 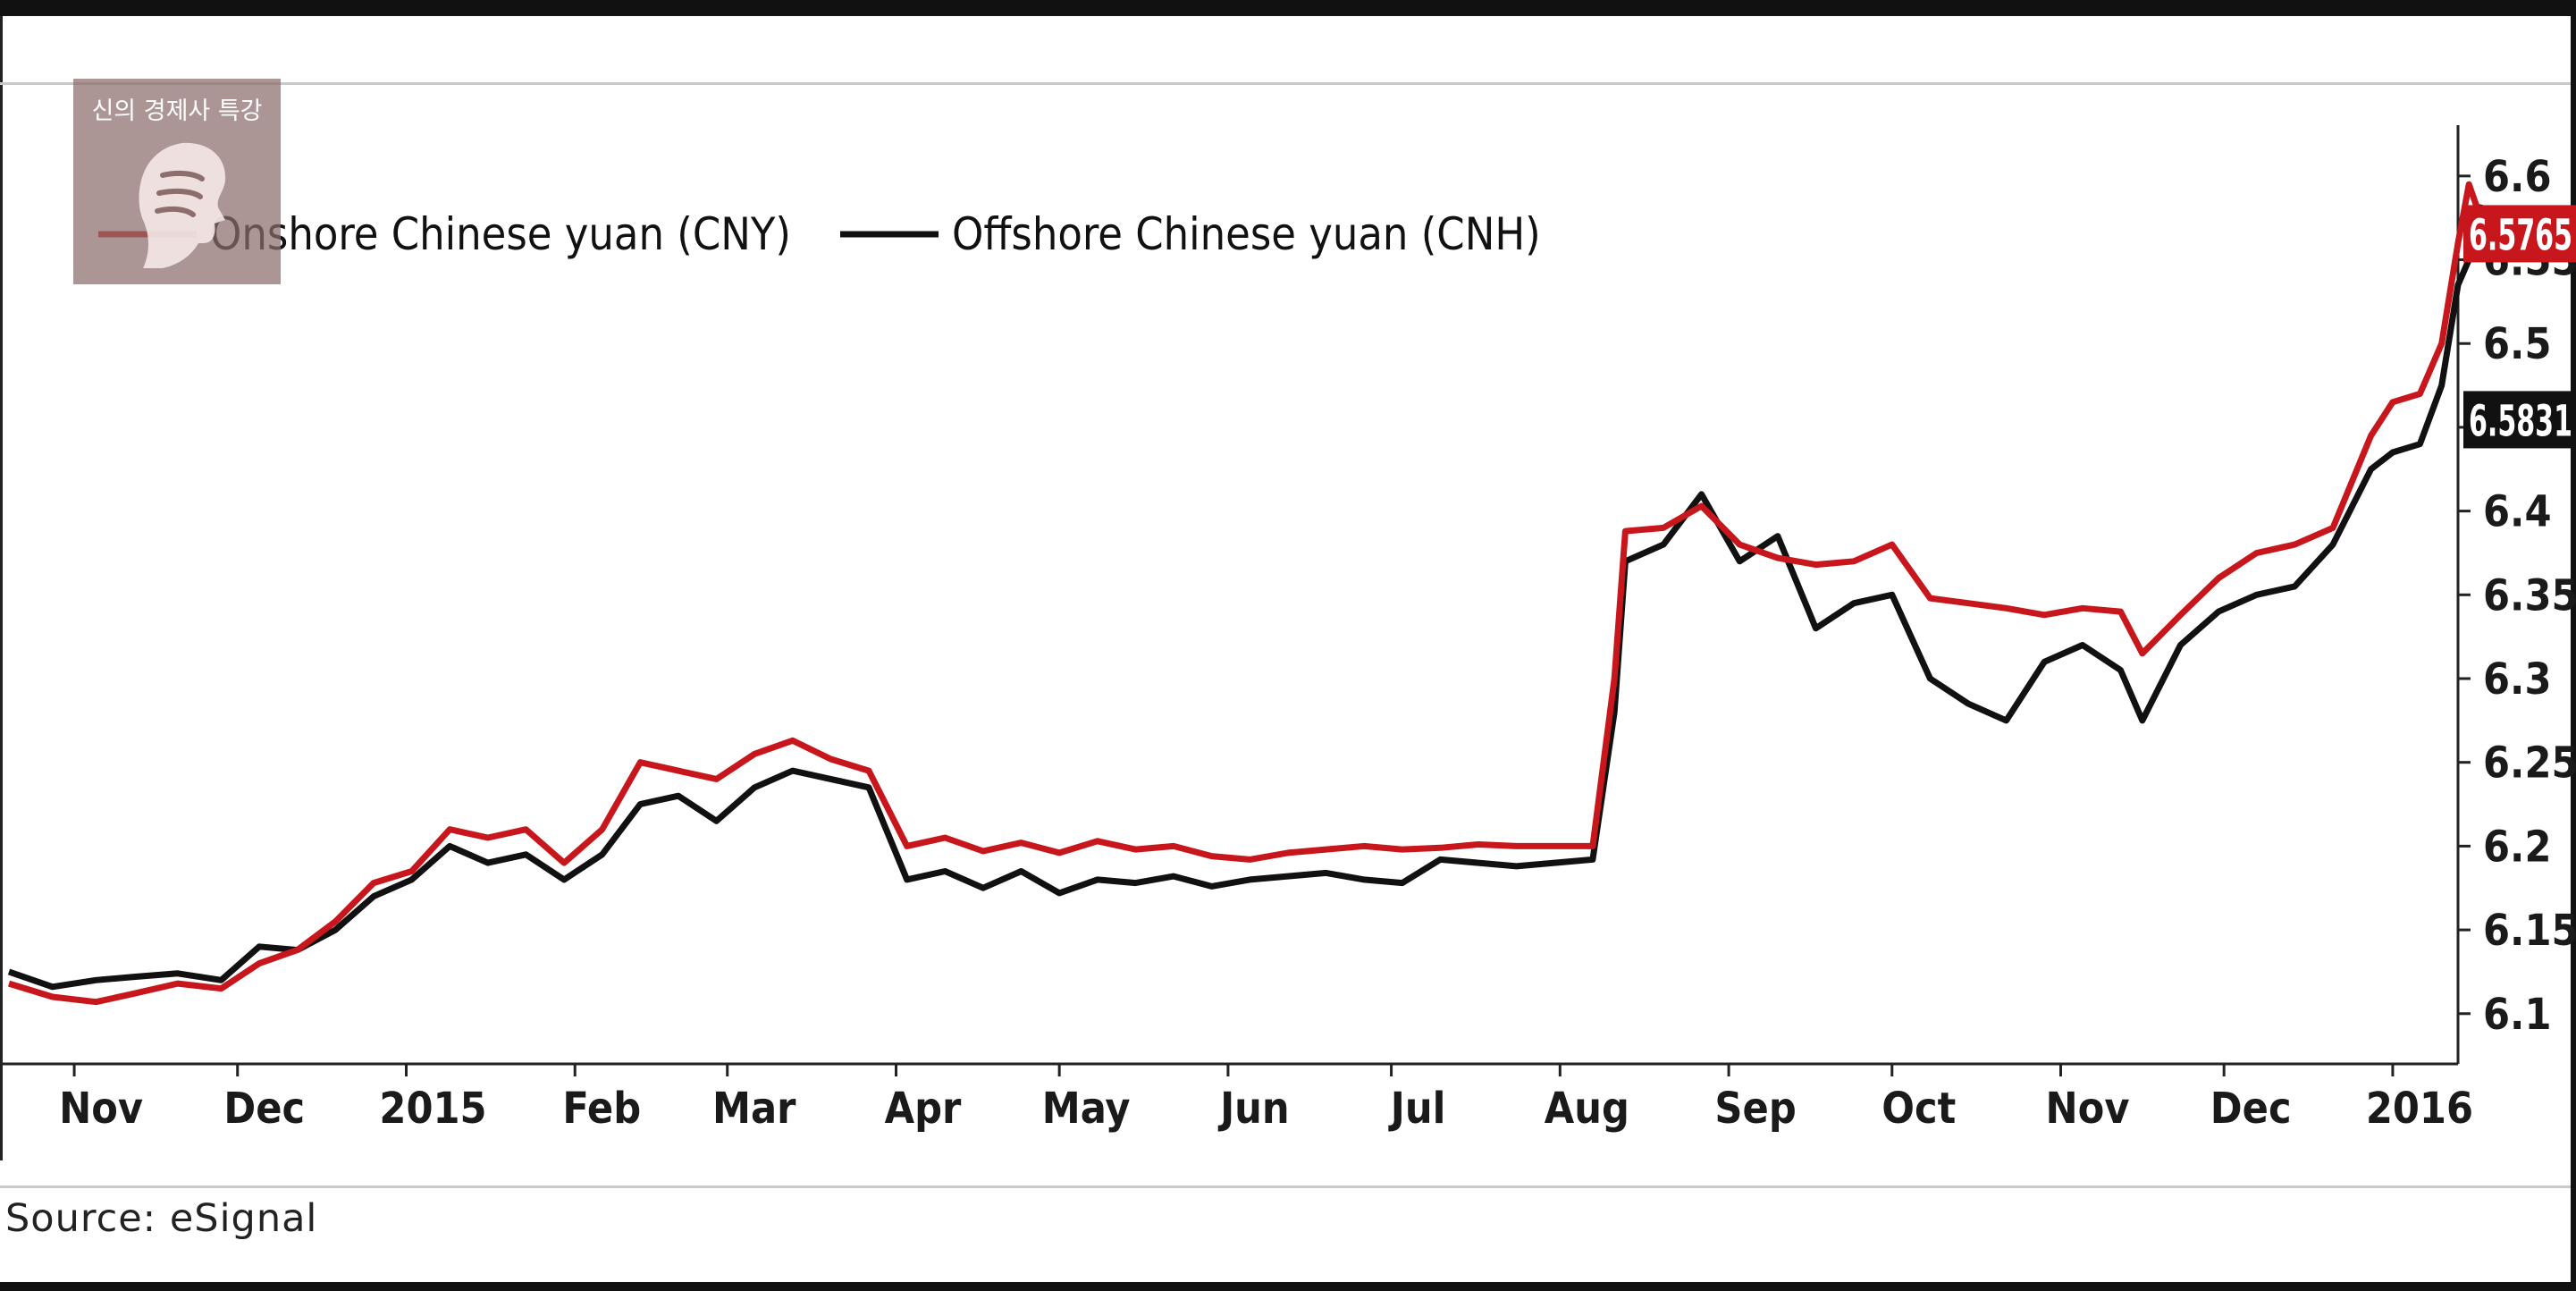 What do you see at coordinates (1254, 1109) in the screenshot?
I see `x-tick-label: Jun` at bounding box center [1254, 1109].